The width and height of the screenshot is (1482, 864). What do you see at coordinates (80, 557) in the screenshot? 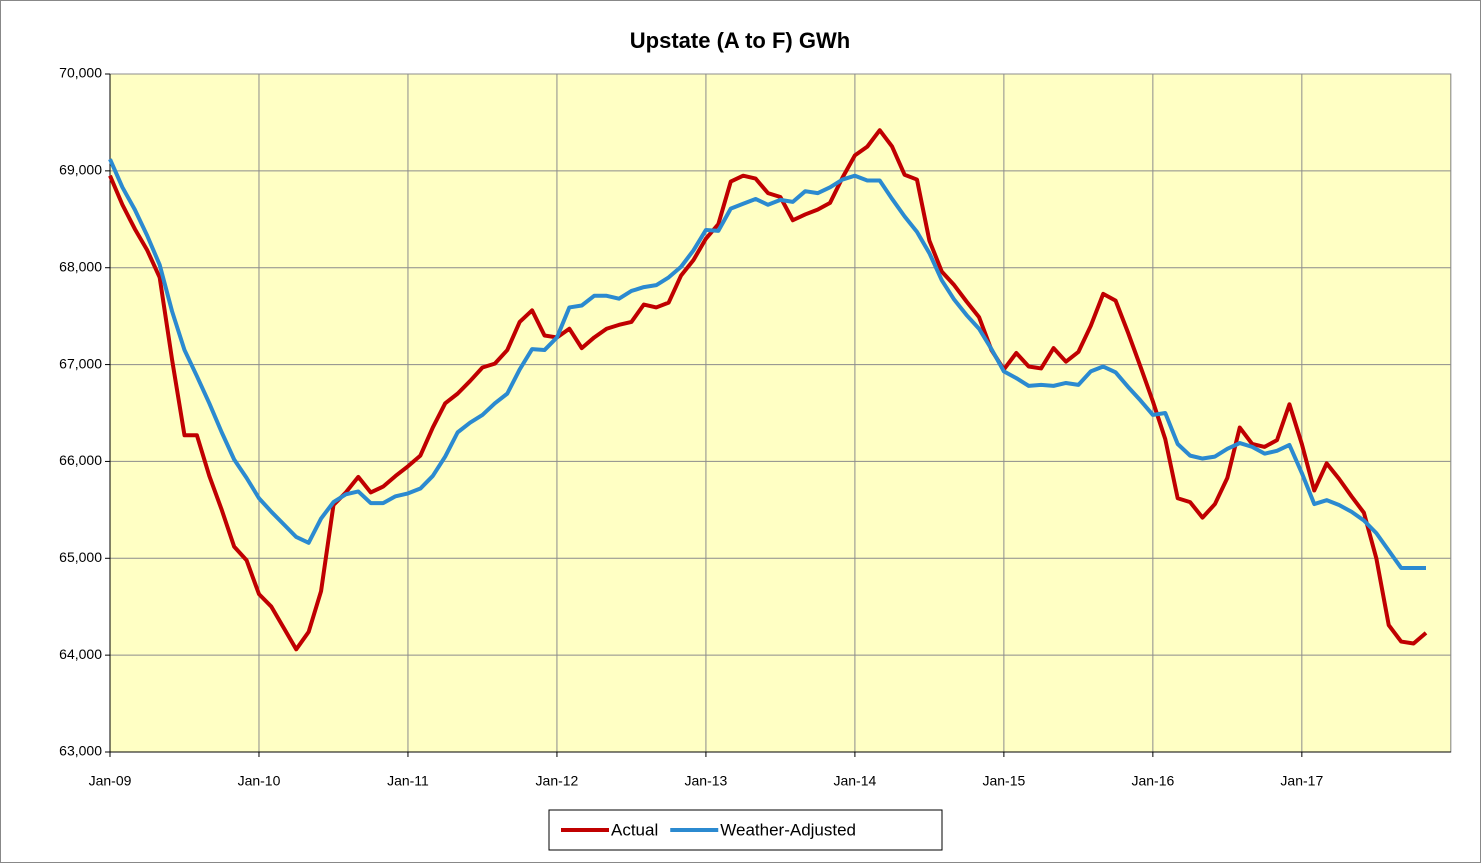
I see `y-tick-label: 65,000` at bounding box center [80, 557].